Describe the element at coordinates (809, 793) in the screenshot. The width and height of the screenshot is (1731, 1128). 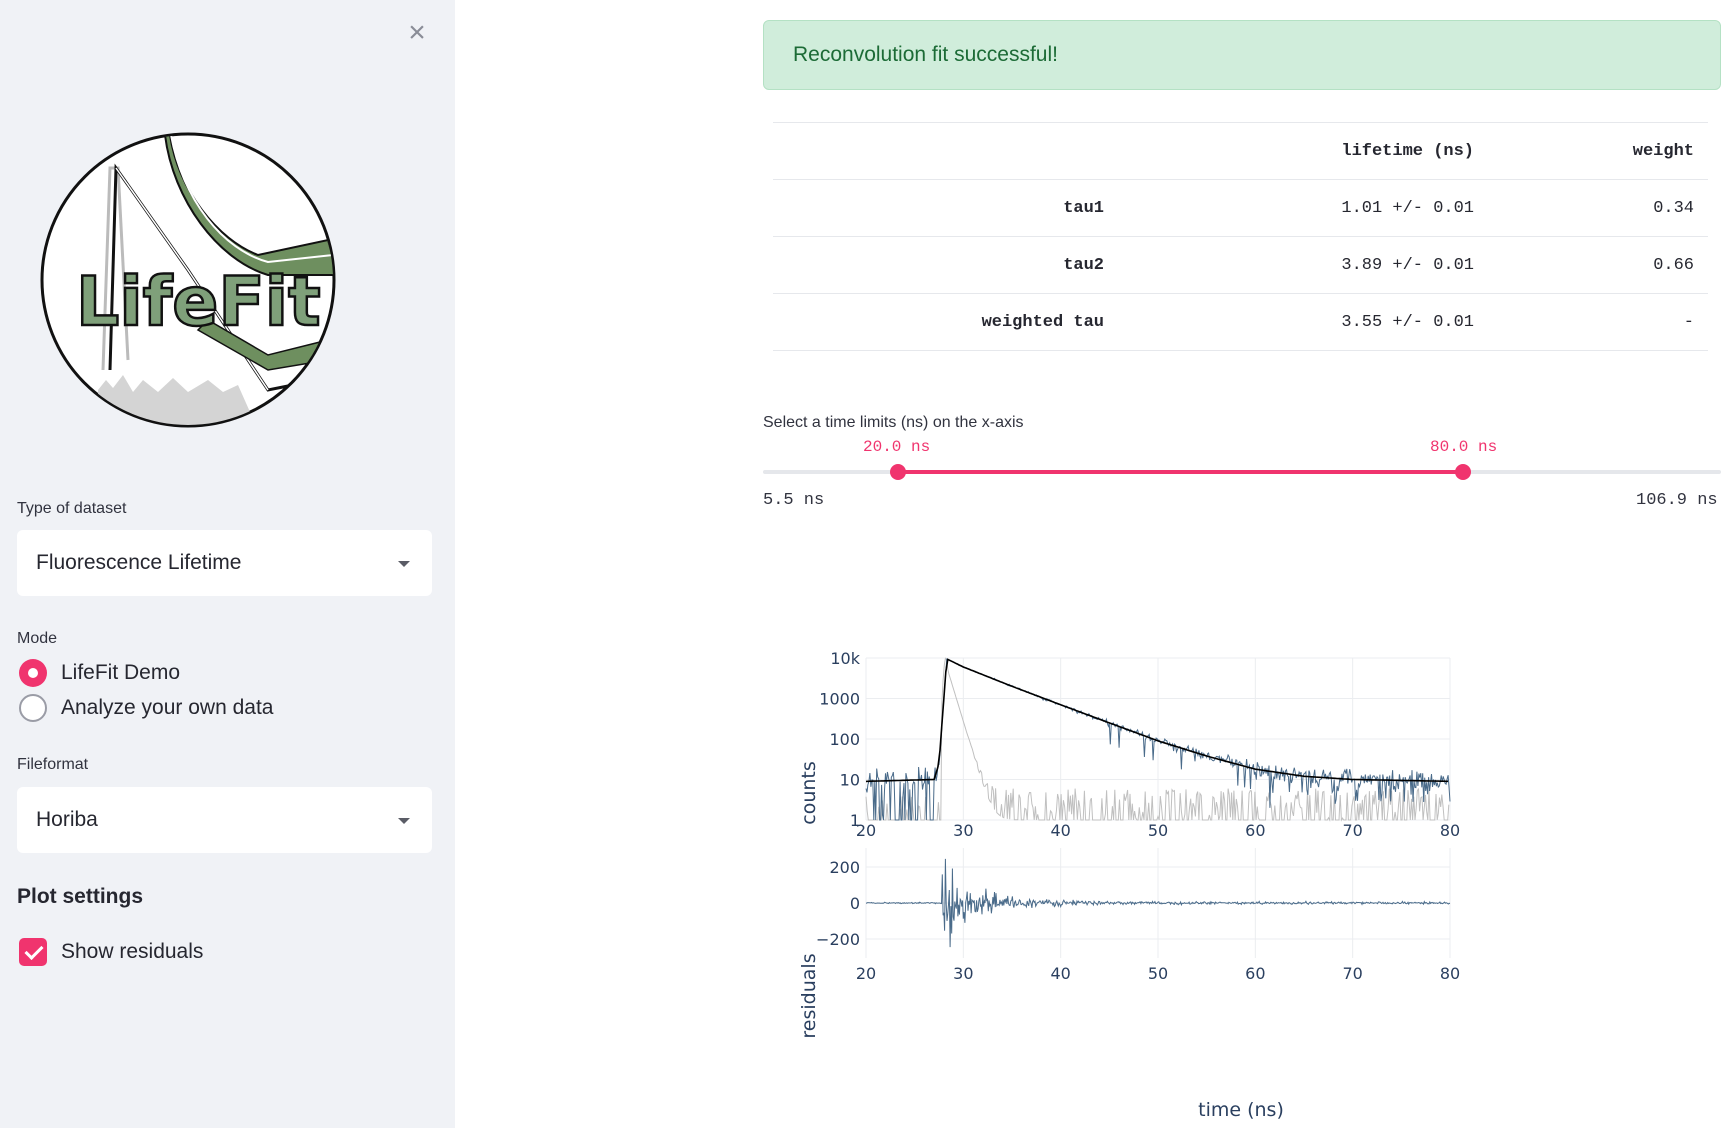
I see `y-axis-label-counts: counts` at that location.